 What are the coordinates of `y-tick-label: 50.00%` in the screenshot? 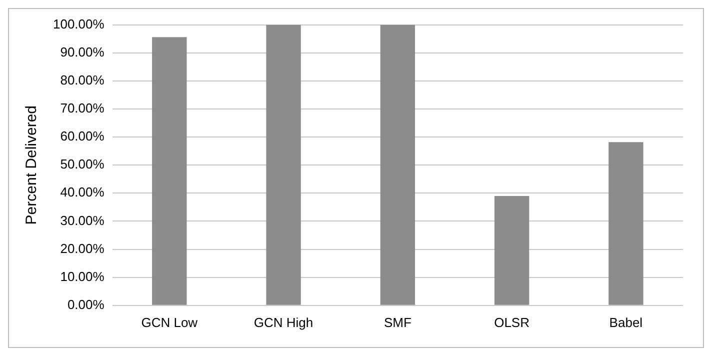 It's located at (82, 164).